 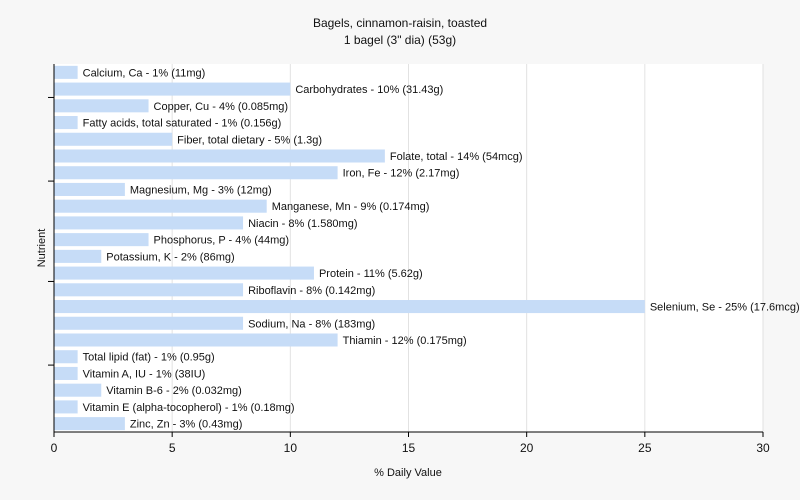 What do you see at coordinates (221, 107) in the screenshot?
I see `bar-label: Copper, Cu - 4% (0.085mg)` at bounding box center [221, 107].